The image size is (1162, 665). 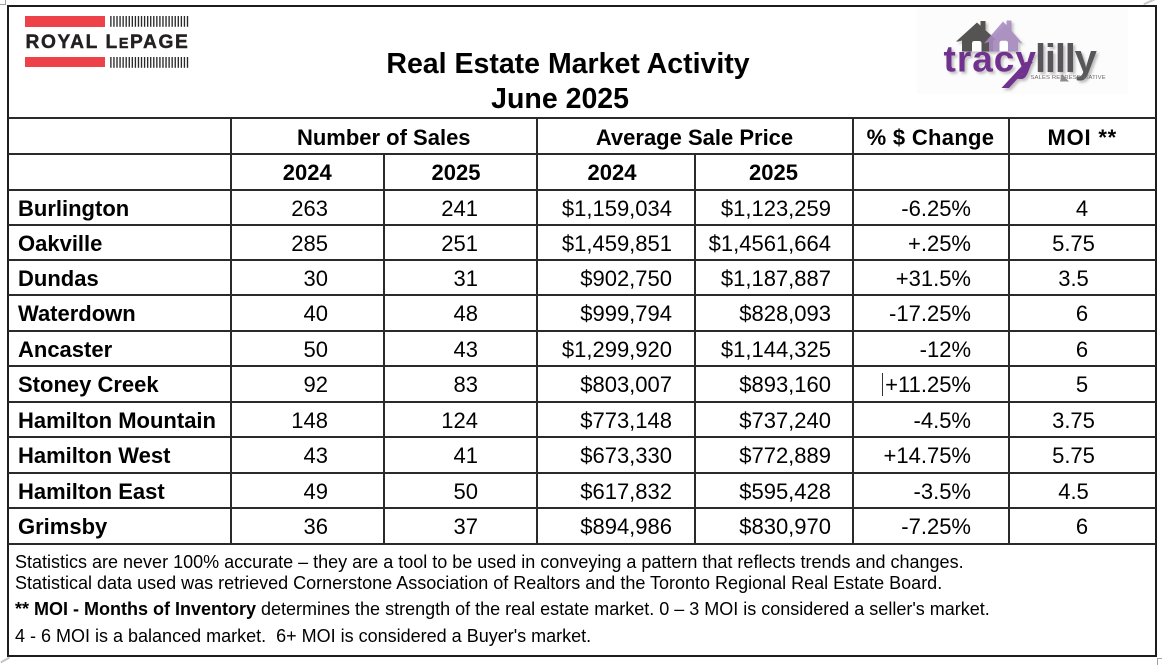 I want to click on svg-text: lilly, so click(x=1066, y=59).